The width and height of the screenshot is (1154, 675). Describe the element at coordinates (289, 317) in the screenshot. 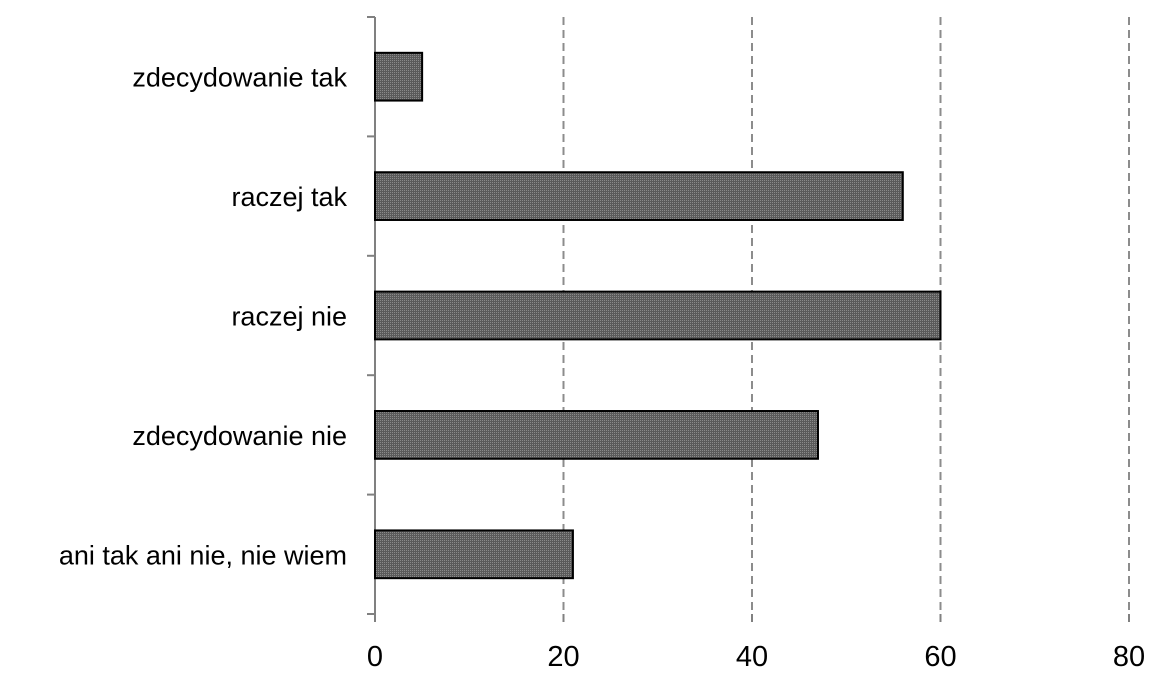

I see `category-label-3: raczej nie` at that location.